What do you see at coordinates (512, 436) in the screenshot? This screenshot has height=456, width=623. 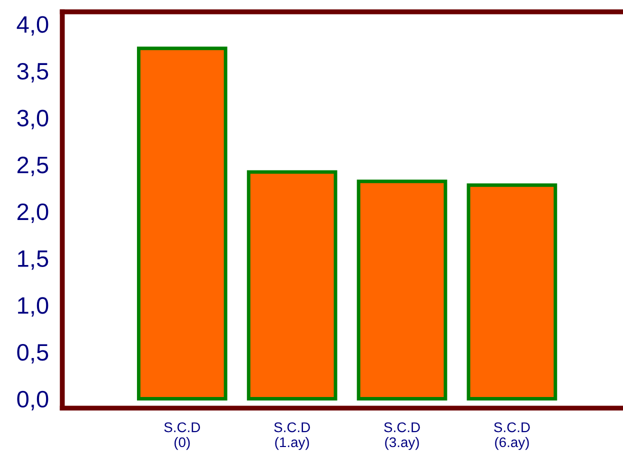 I see `x-tick-label: S.C.D (6.ay)` at bounding box center [512, 436].